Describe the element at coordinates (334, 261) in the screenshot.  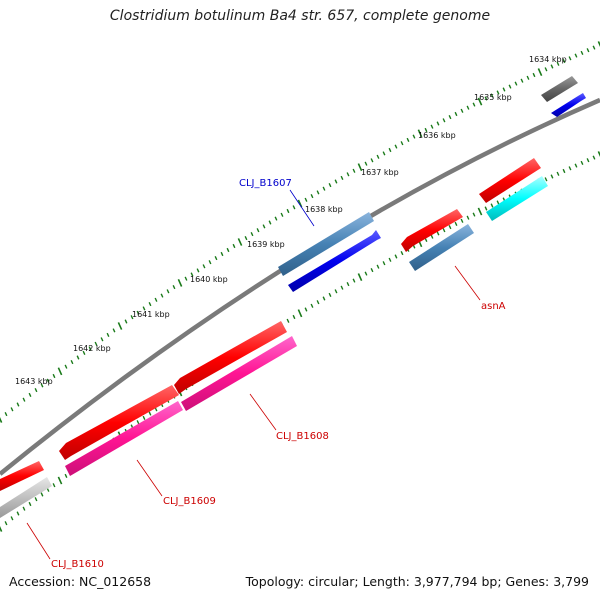
I see `gene-arrow-clj-b1607` at that location.